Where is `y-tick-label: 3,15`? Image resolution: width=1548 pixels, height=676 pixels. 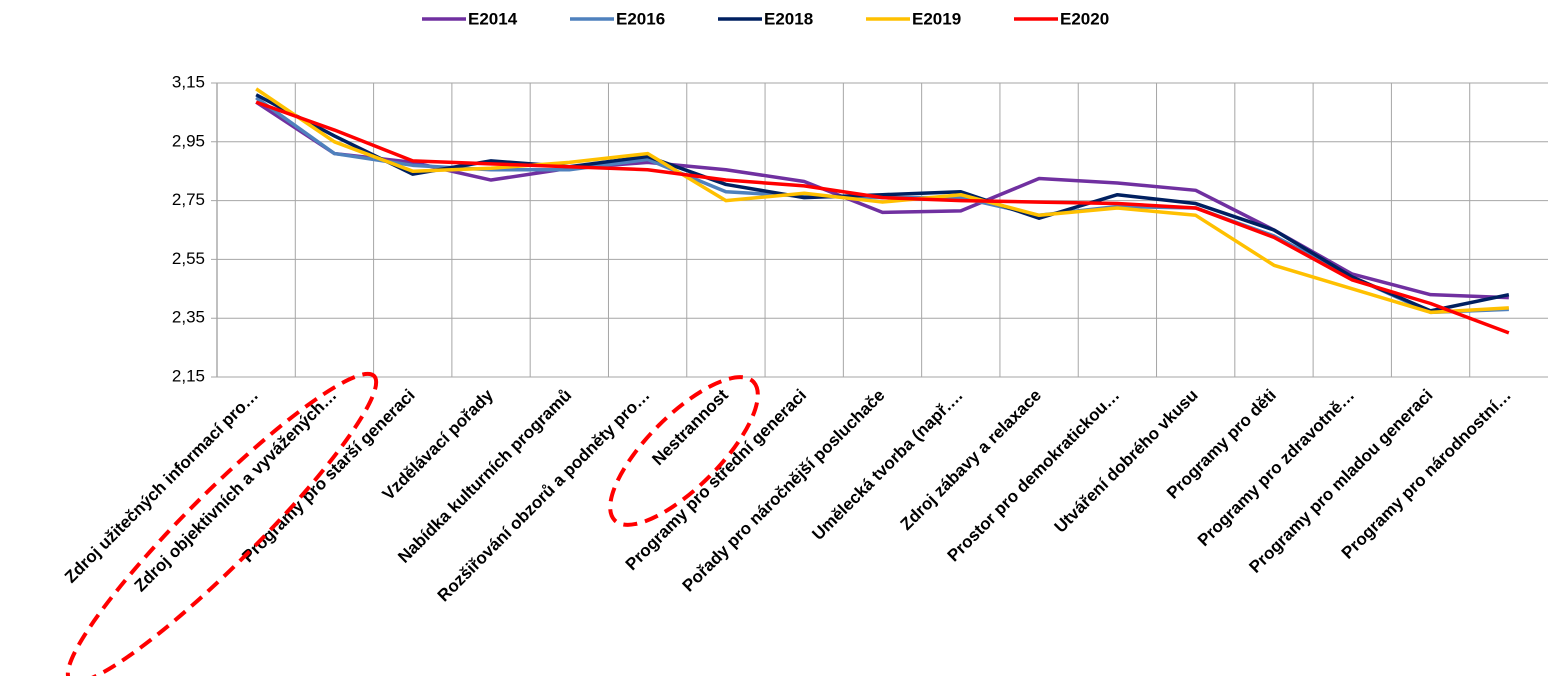
y-tick-label: 3,15 is located at coordinates (188, 81).